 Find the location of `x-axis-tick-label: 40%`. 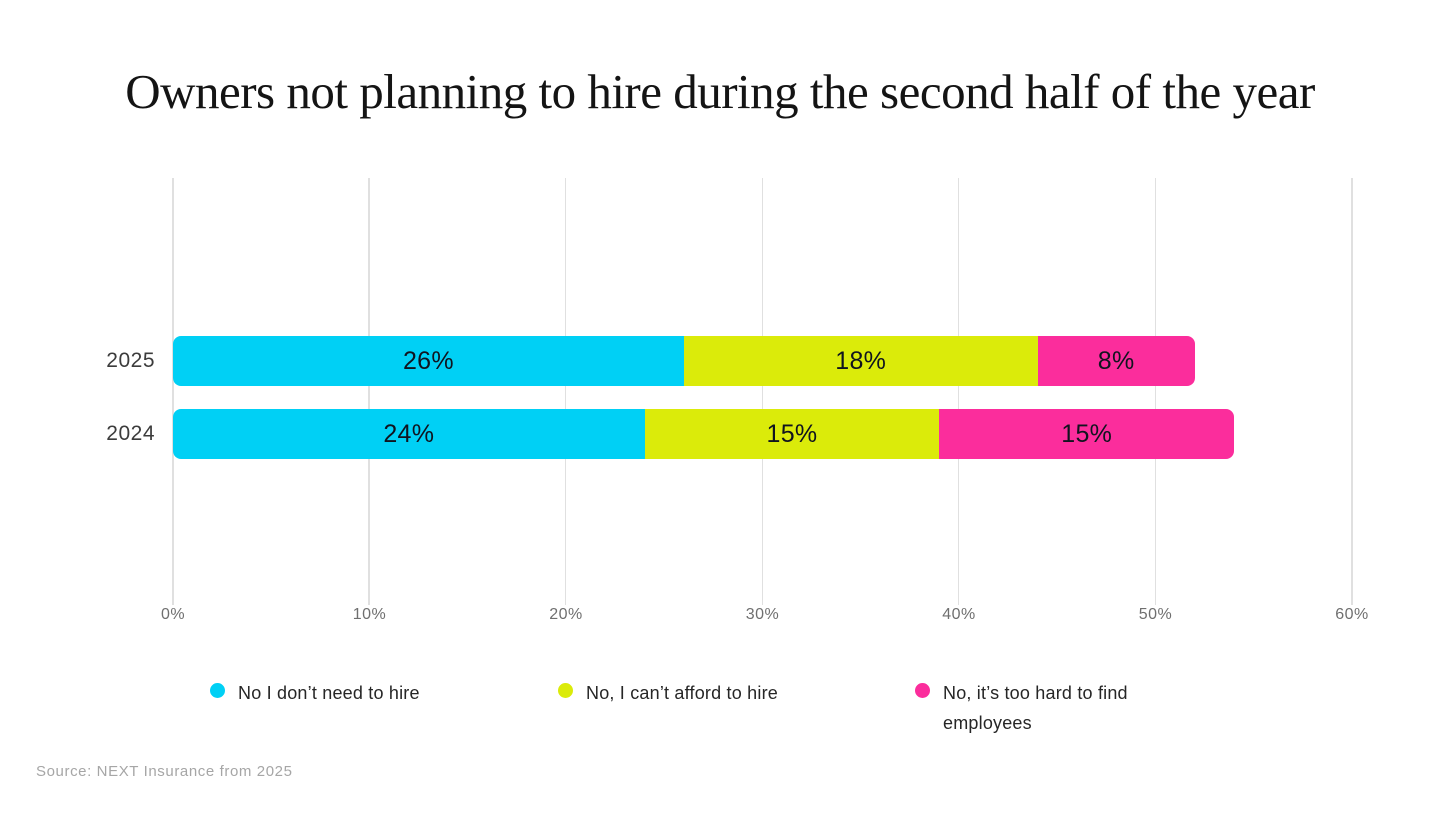

x-axis-tick-label: 40% is located at coordinates (959, 614).